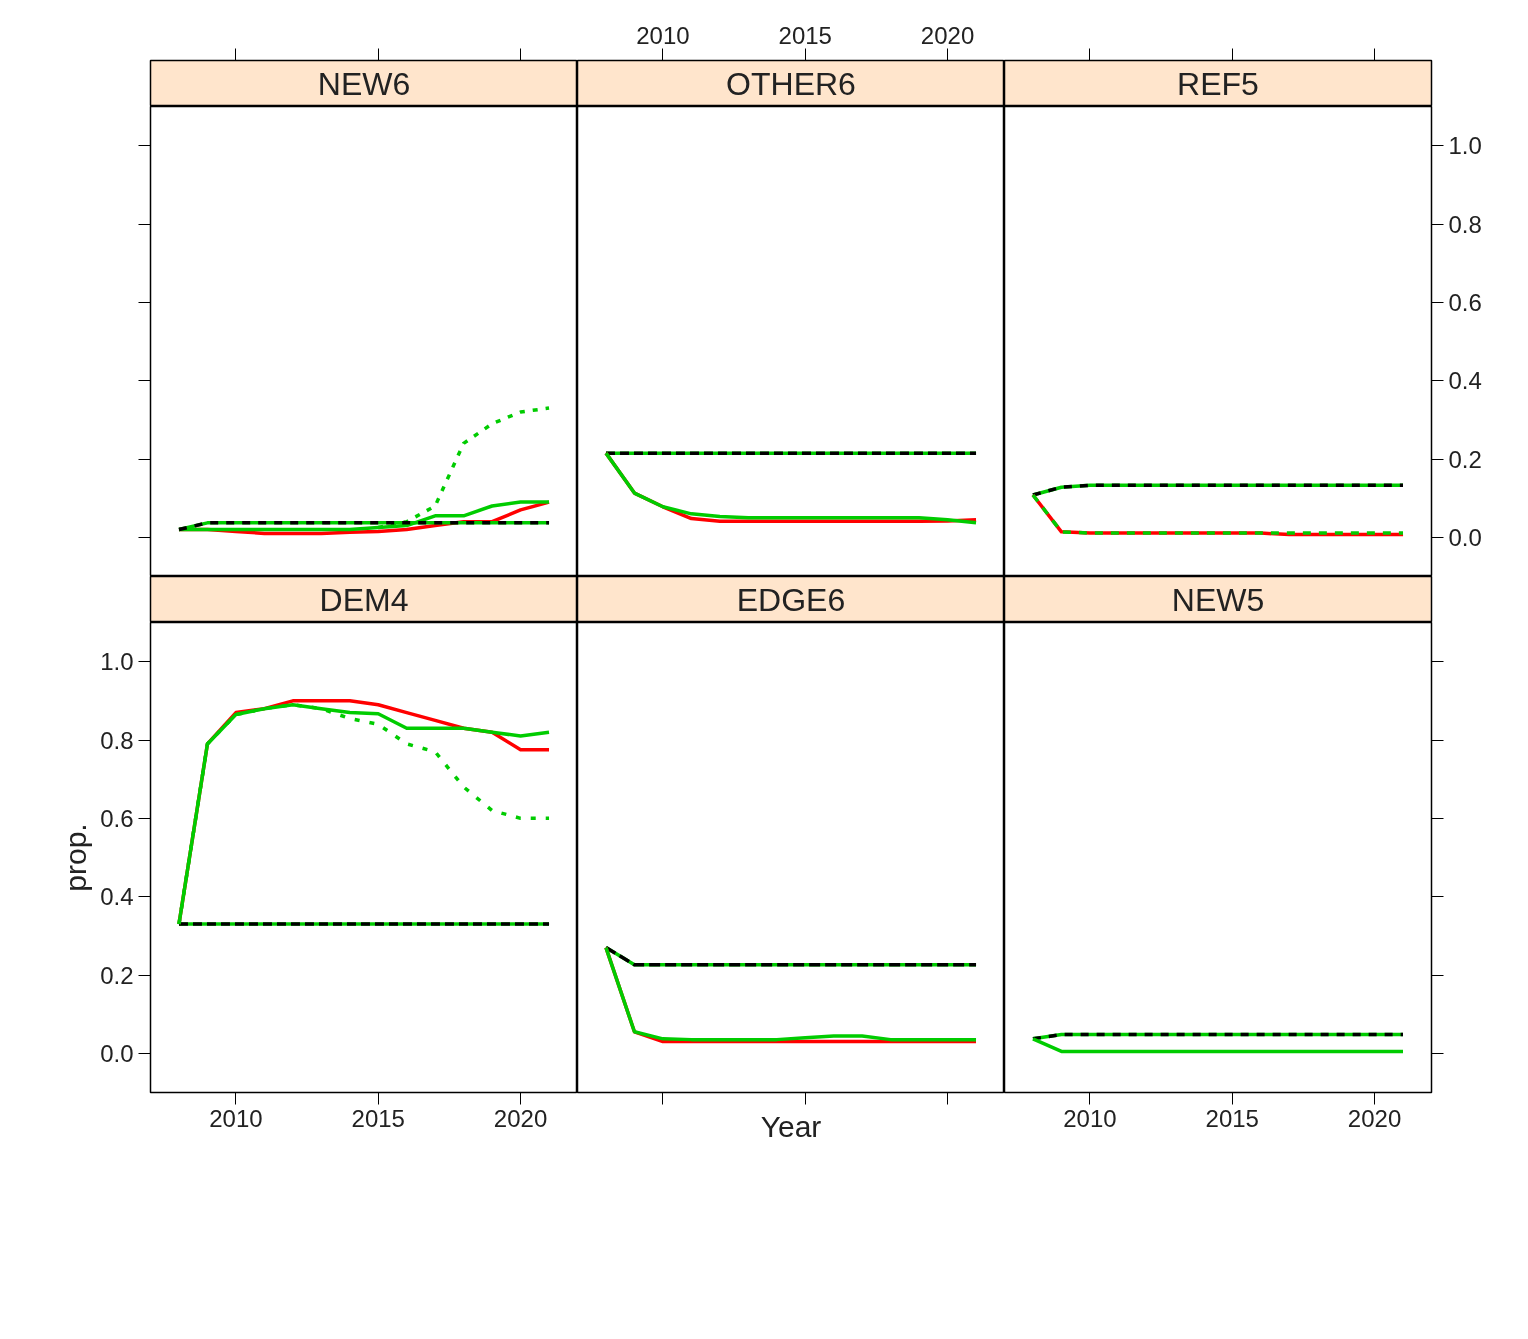 The width and height of the screenshot is (1528, 1339). Describe the element at coordinates (76, 857) in the screenshot. I see `y-axis-title: prop.` at that location.